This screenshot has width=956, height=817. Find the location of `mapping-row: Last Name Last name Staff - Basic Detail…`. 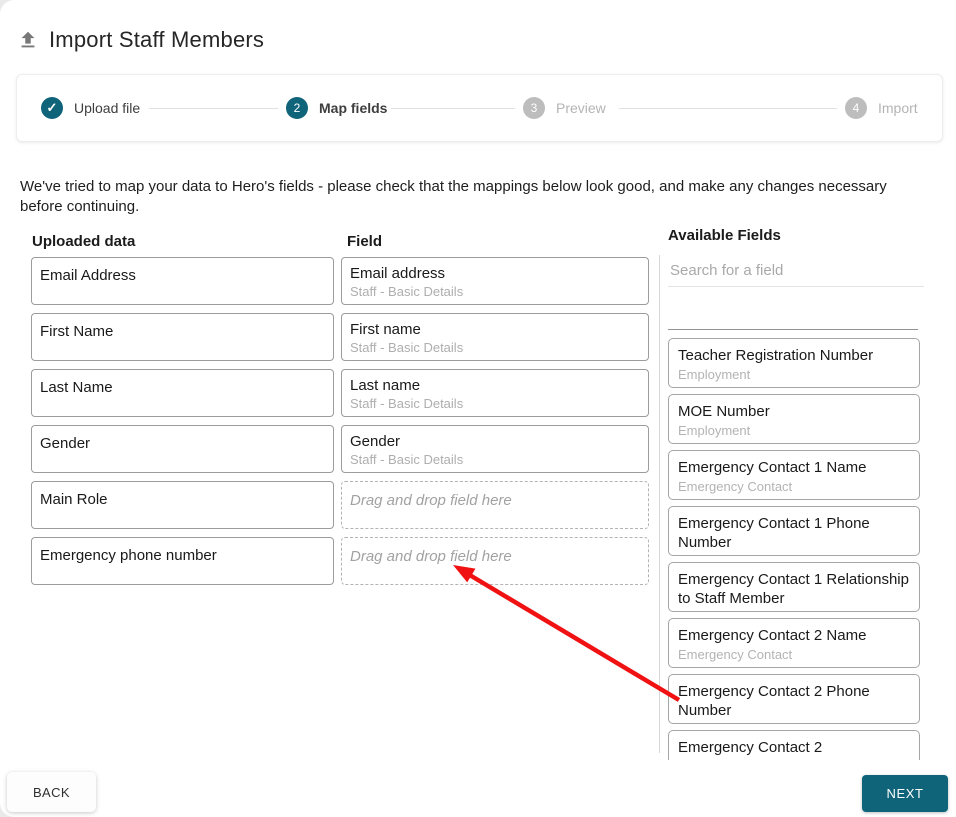

mapping-row: Last Name Last name Staff - Basic Detail… is located at coordinates (340, 393).